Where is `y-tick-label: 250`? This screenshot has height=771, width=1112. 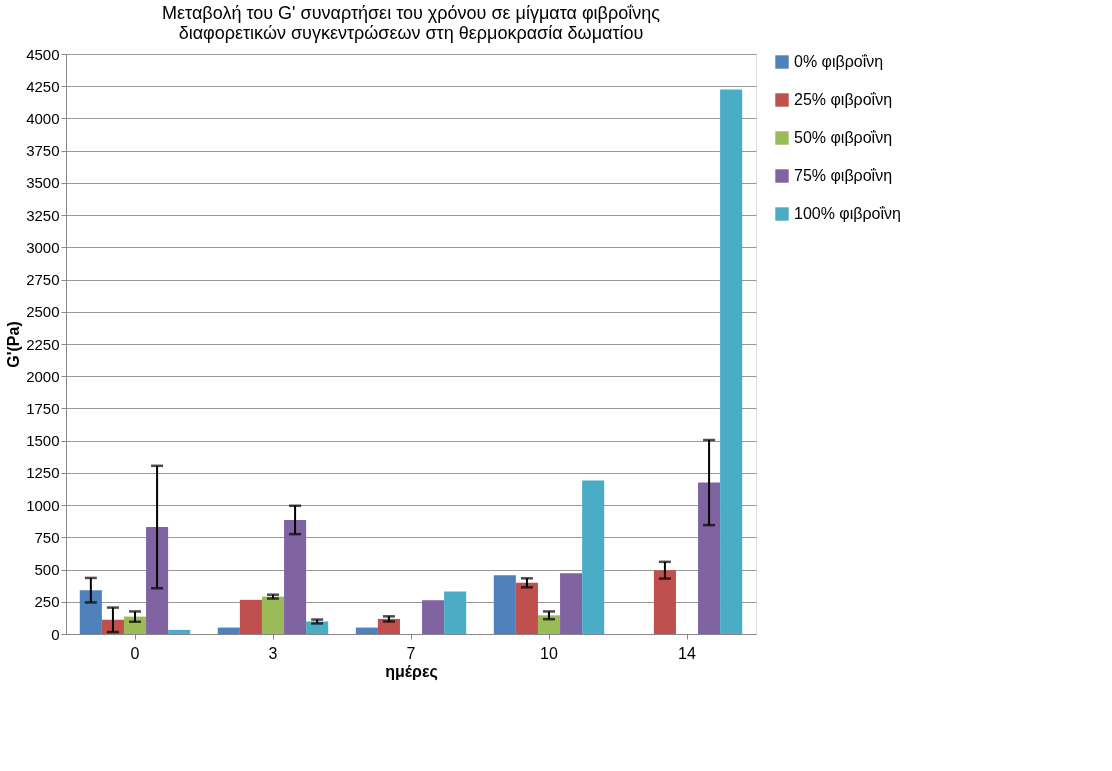
y-tick-label: 250 is located at coordinates (47, 602).